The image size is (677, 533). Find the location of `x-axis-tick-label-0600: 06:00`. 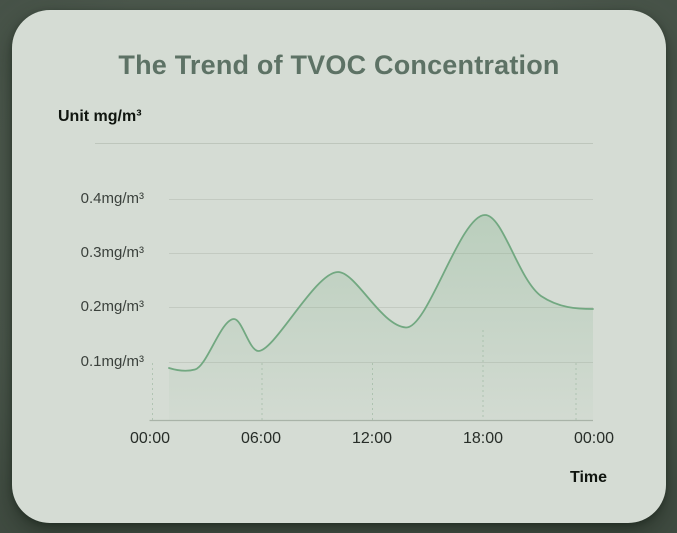

x-axis-tick-label-0600: 06:00 is located at coordinates (261, 438).